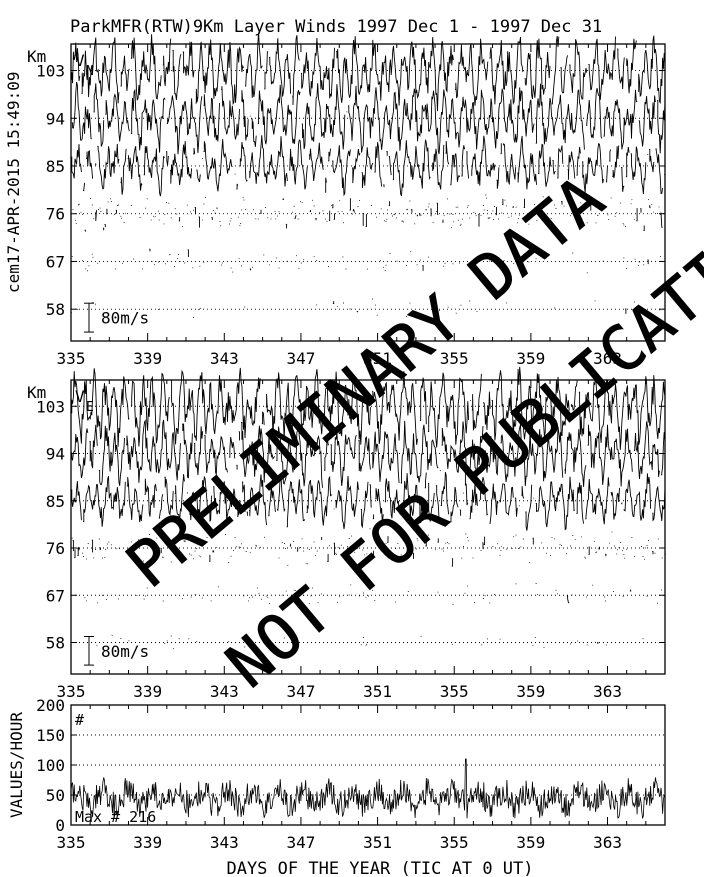  Describe the element at coordinates (50, 765) in the screenshot. I see `y-tick-label: 100` at that location.